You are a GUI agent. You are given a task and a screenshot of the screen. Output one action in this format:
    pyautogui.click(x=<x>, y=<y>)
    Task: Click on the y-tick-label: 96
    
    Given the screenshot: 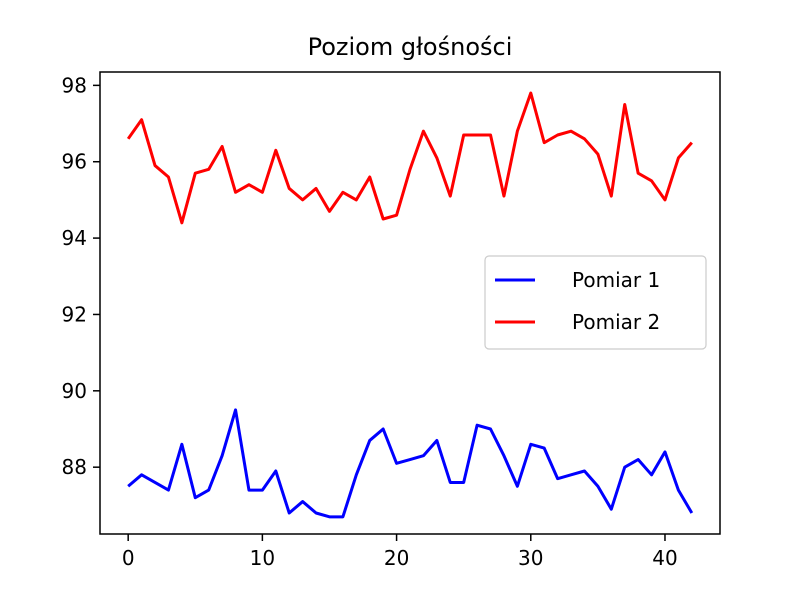 What is the action you would take?
    pyautogui.click(x=74, y=162)
    